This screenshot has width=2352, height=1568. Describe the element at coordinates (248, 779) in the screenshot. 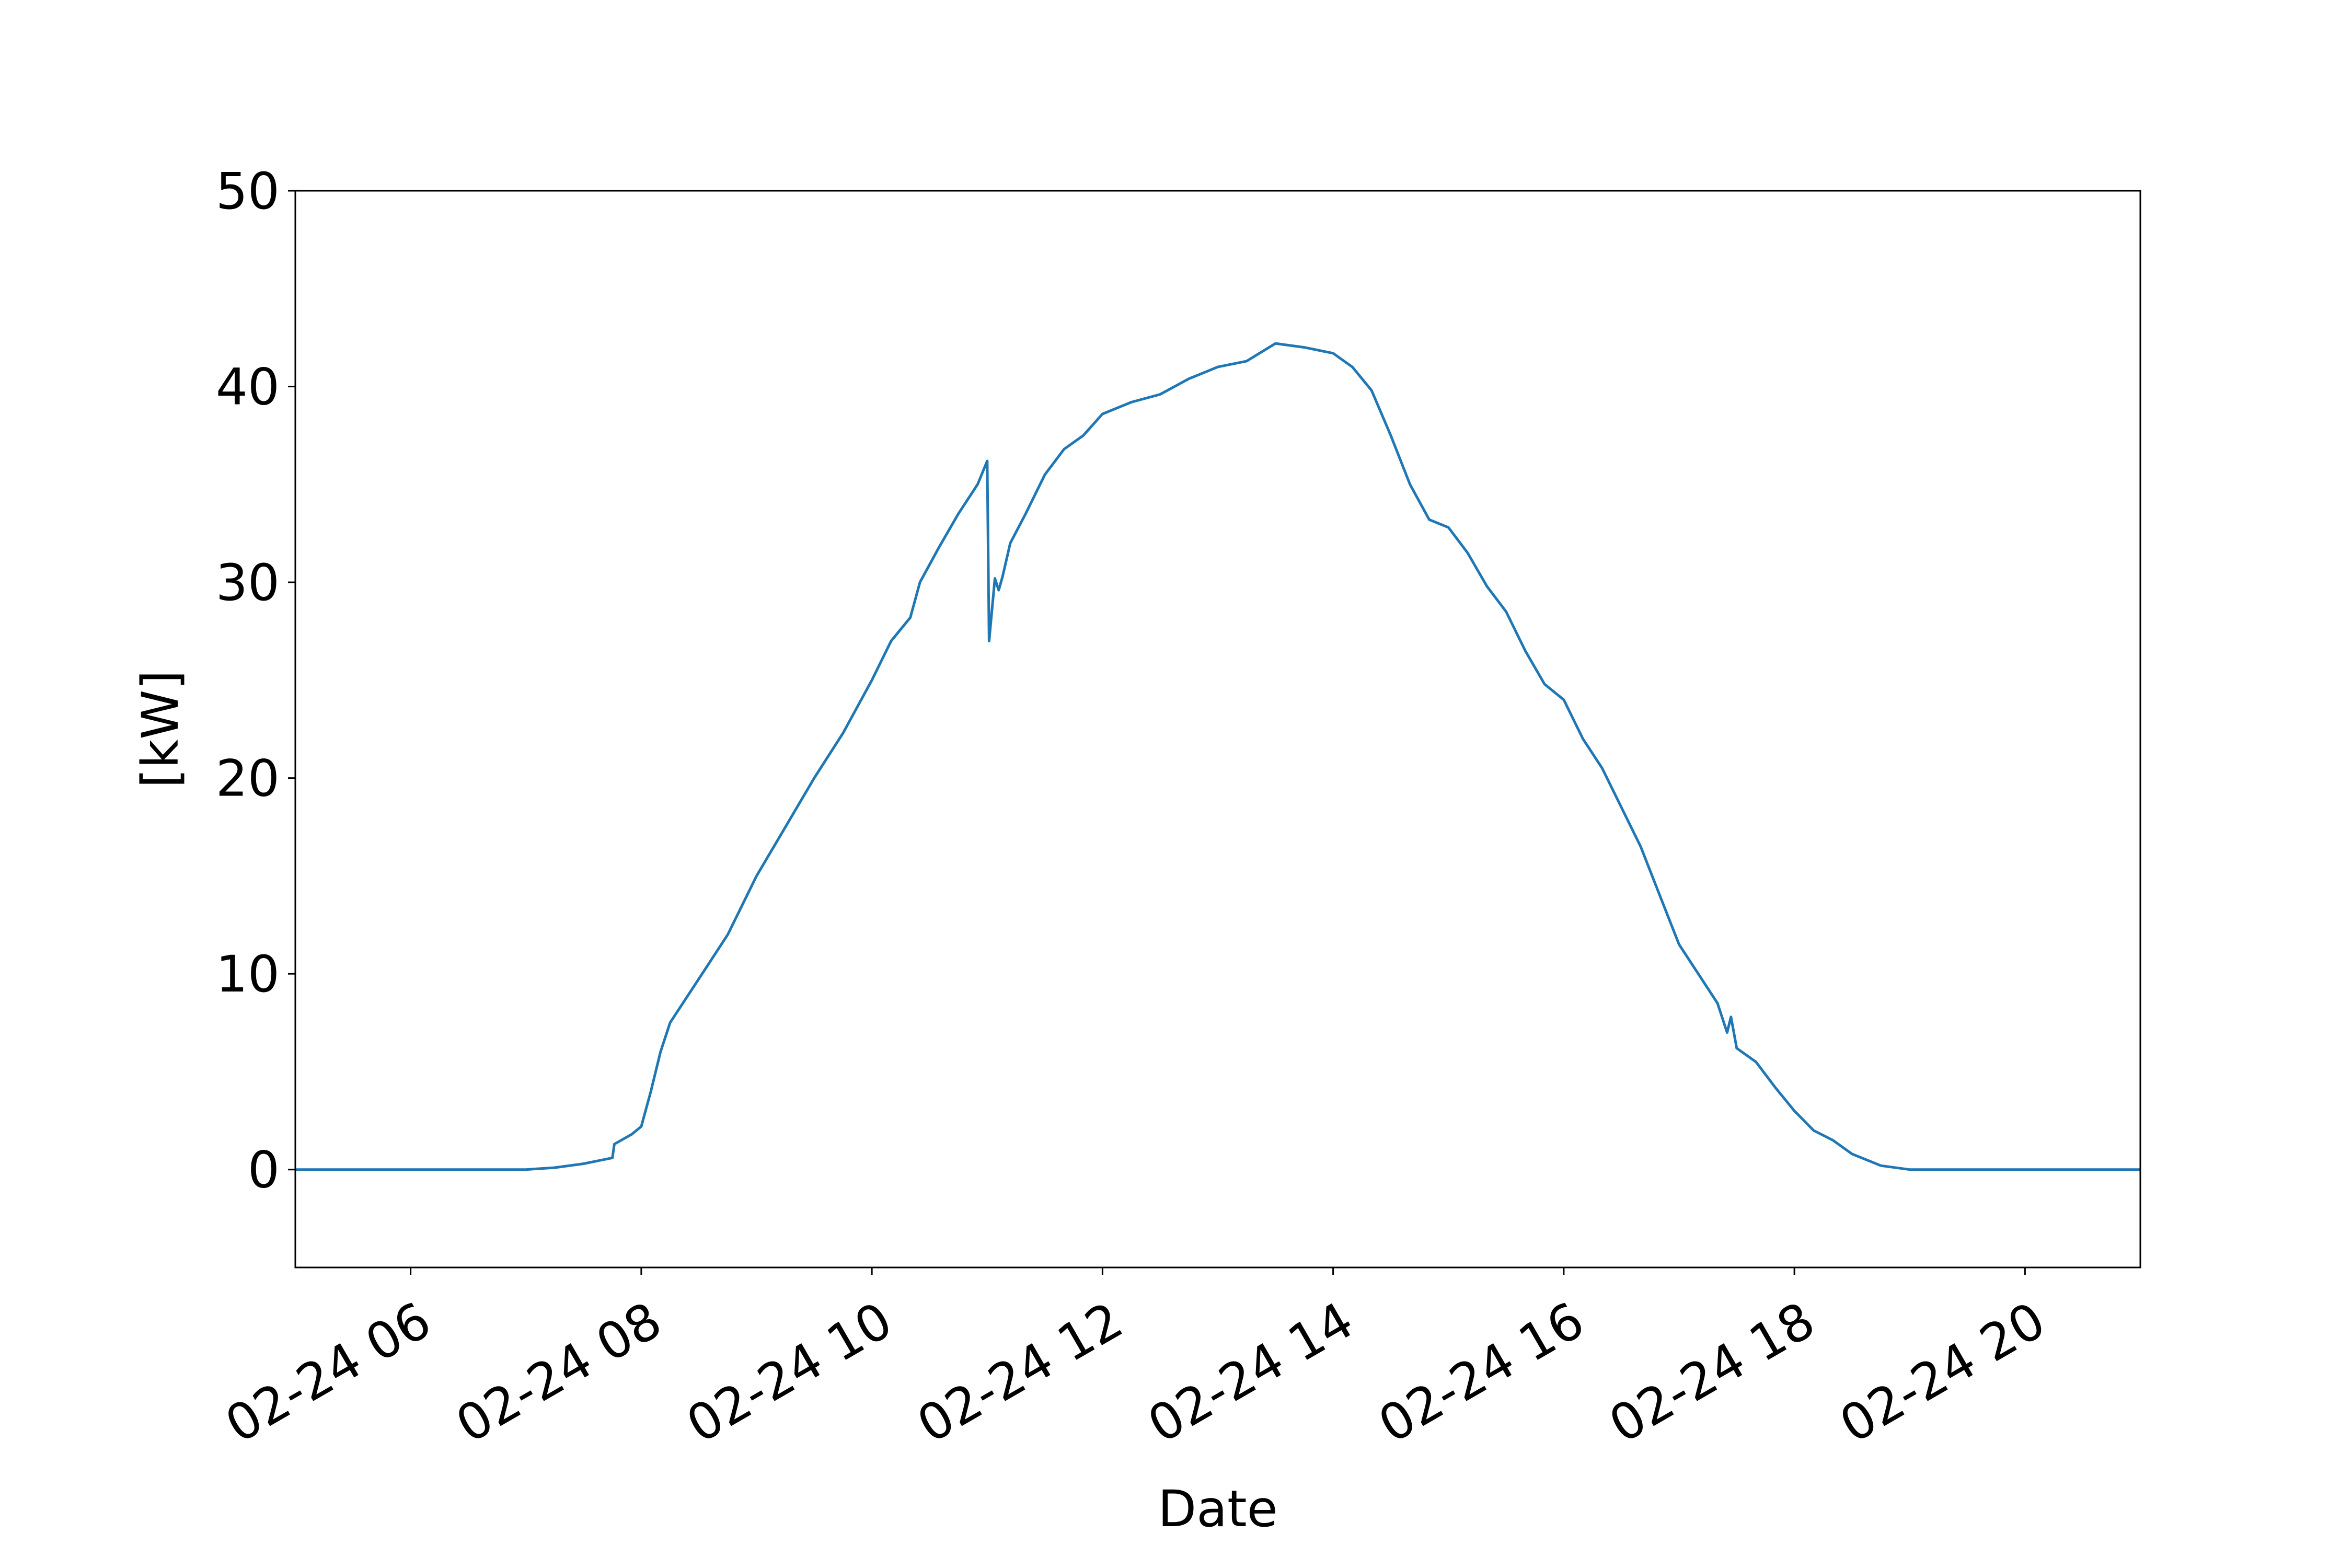

I see `y-tick-label: 20` at that location.